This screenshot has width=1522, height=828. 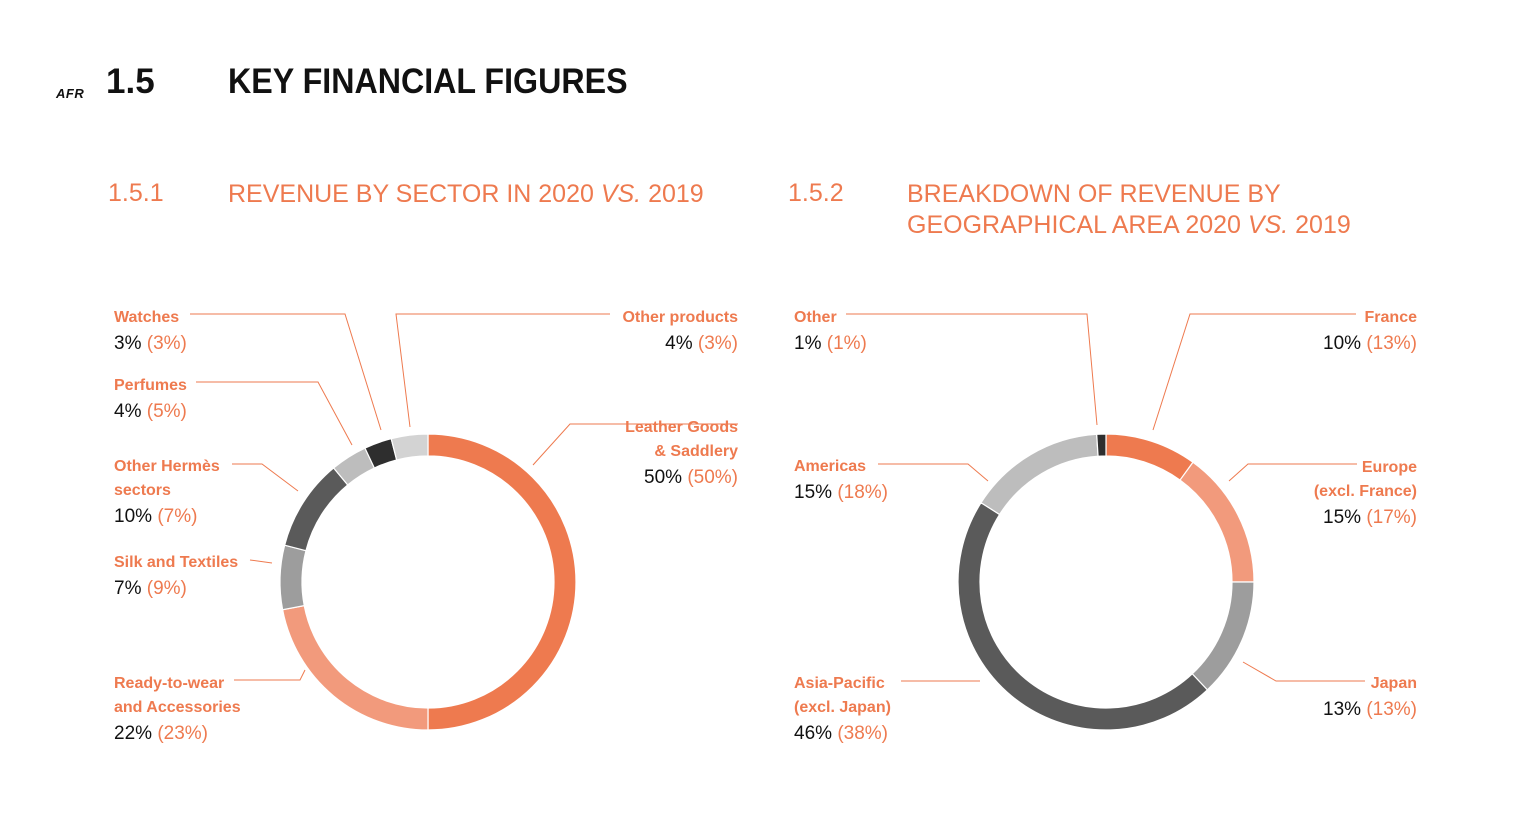 What do you see at coordinates (841, 492) in the screenshot?
I see `chart2-value-4: 15% (18%)` at bounding box center [841, 492].